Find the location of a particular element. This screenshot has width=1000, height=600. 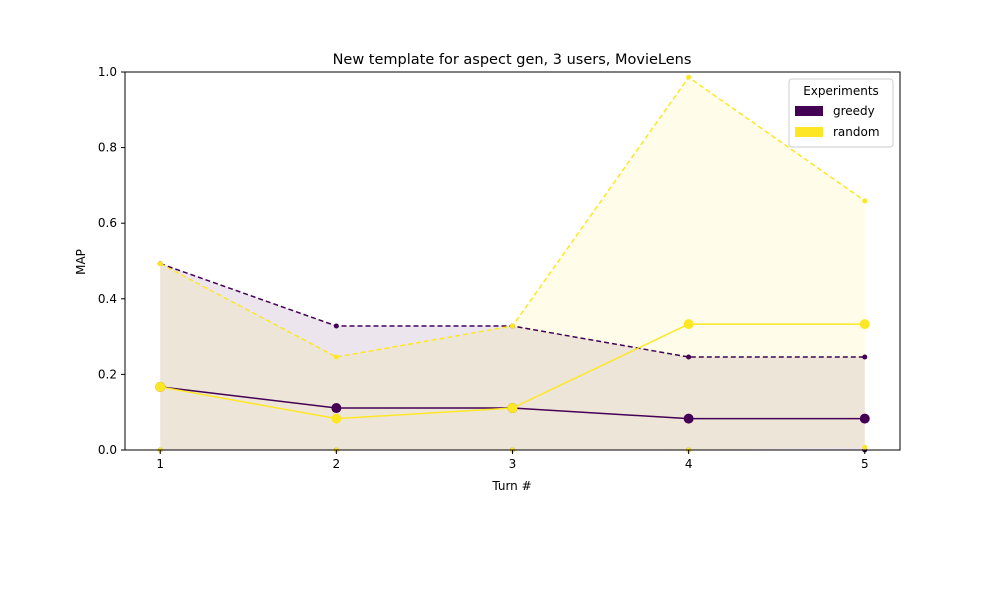

y-axis-label: MAP is located at coordinates (81, 262).